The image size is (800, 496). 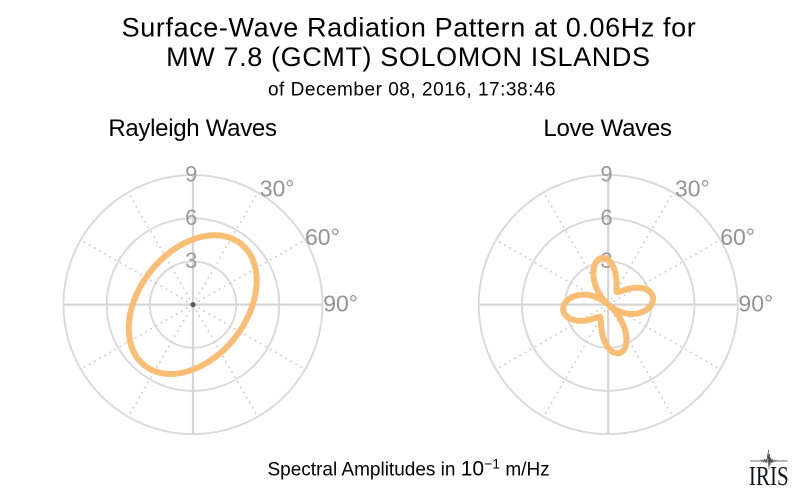 I want to click on svg-text: Love Waves, so click(x=607, y=128).